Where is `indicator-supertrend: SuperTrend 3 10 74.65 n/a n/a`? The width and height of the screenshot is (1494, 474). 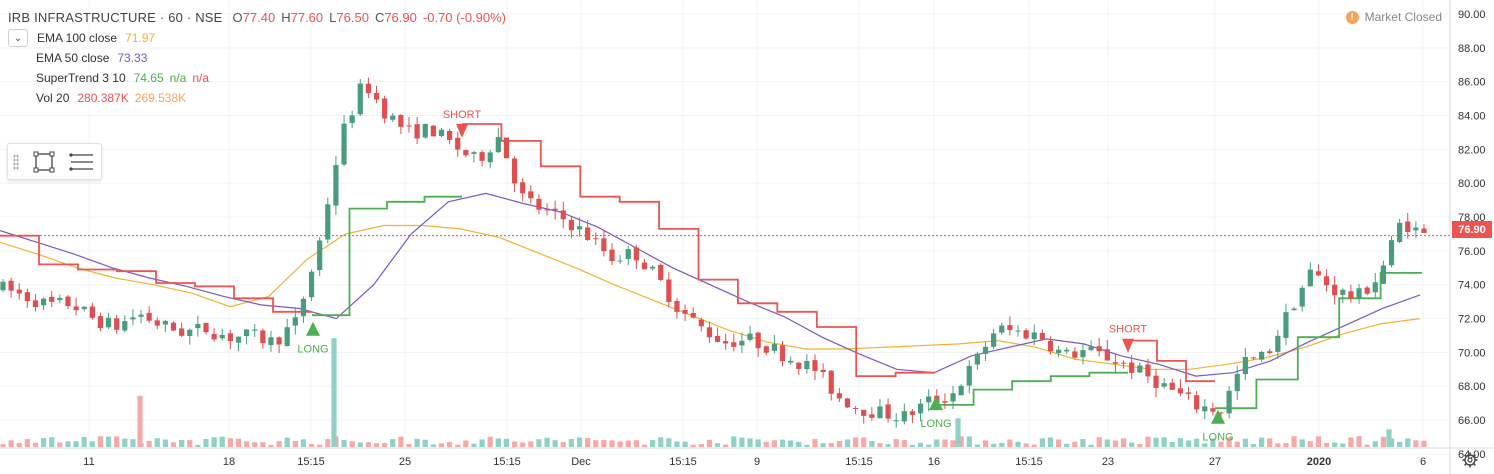
indicator-supertrend: SuperTrend 3 10 74.65 n/a n/a is located at coordinates (257, 78).